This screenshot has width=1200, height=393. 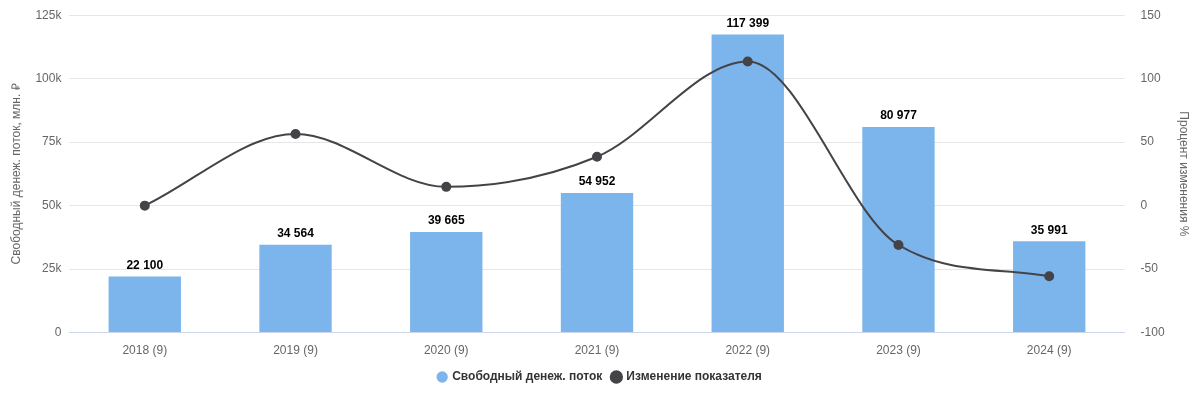 What do you see at coordinates (52, 141) in the screenshot?
I see `y-tick-label: 75k` at bounding box center [52, 141].